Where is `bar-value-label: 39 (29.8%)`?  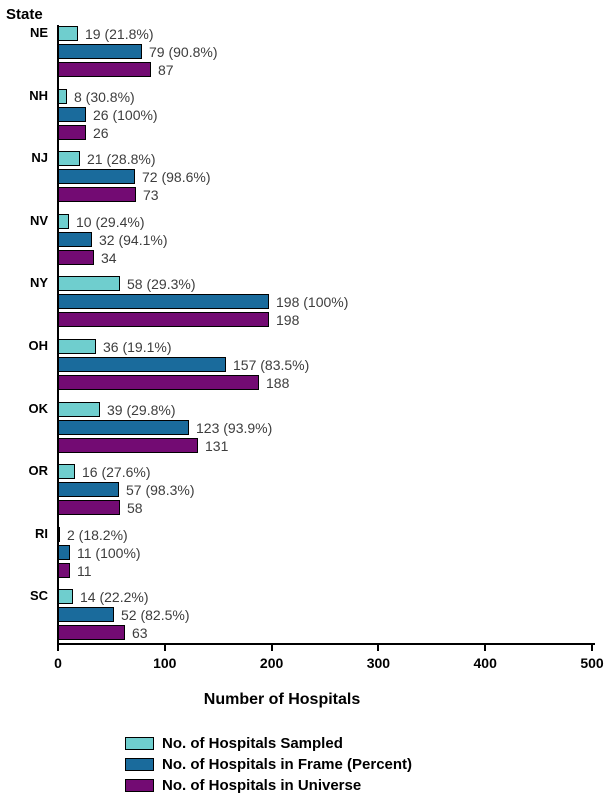 bar-value-label: 39 (29.8%) is located at coordinates (141, 409).